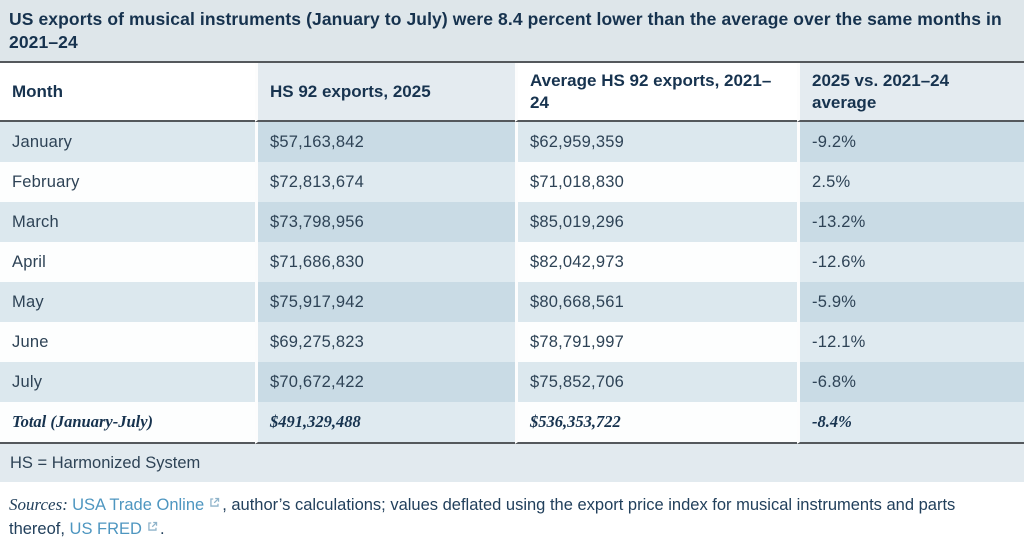 This screenshot has width=1024, height=542. I want to click on change-cell: -13.2%, so click(910, 222).